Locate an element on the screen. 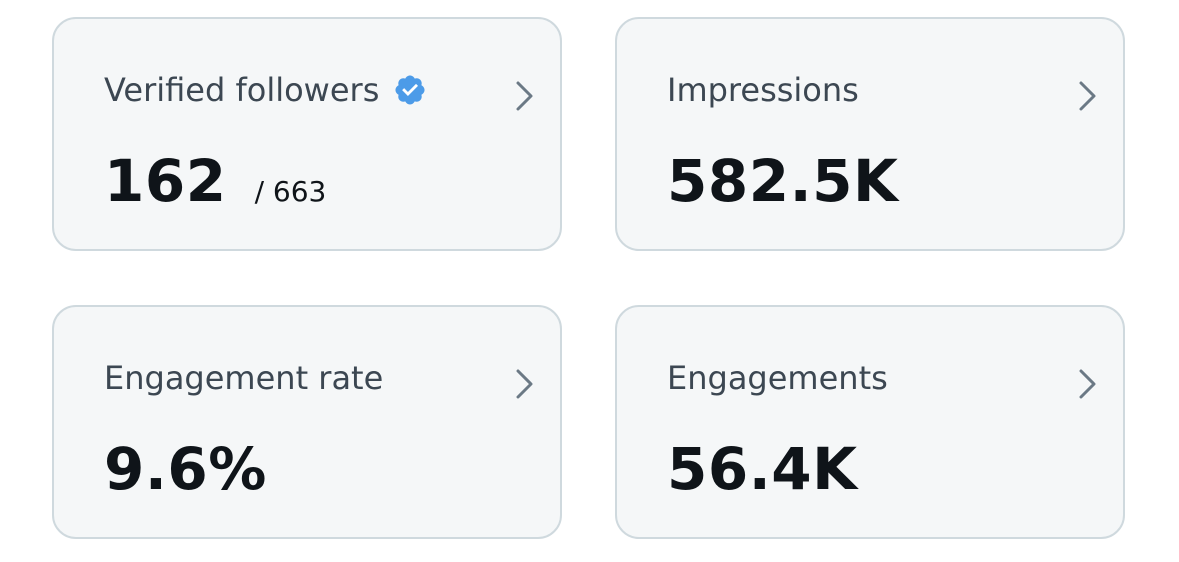  card-label-row: Impressions is located at coordinates (763, 90).